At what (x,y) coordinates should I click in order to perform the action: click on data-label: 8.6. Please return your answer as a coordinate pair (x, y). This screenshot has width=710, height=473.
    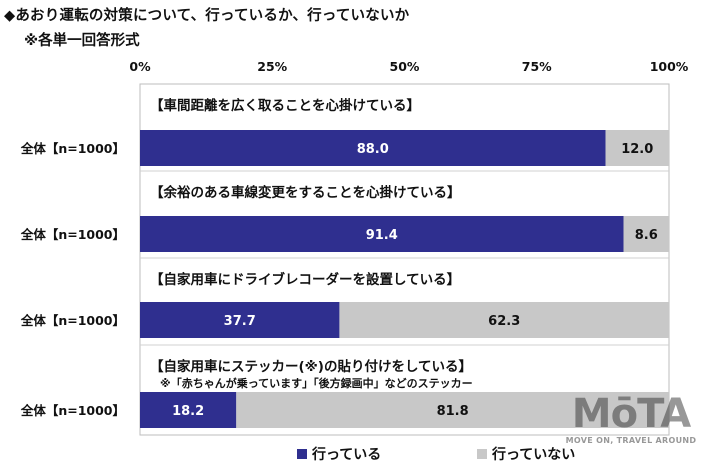
    Looking at the image, I should click on (646, 235).